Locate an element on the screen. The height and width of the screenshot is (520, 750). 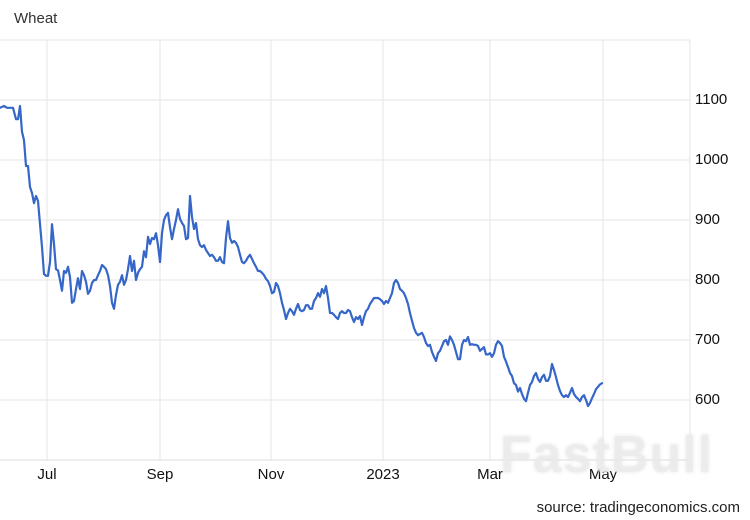
x-tick-jul: Jul is located at coordinates (47, 474).